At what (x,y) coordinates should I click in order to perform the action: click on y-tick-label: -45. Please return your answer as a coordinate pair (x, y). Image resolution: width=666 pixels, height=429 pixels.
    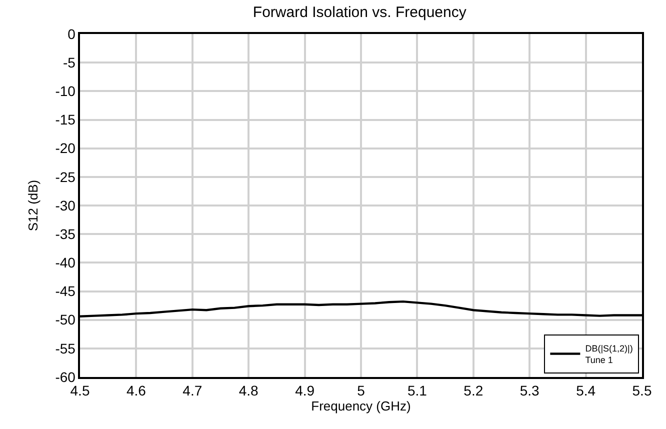
    Looking at the image, I should click on (65, 291).